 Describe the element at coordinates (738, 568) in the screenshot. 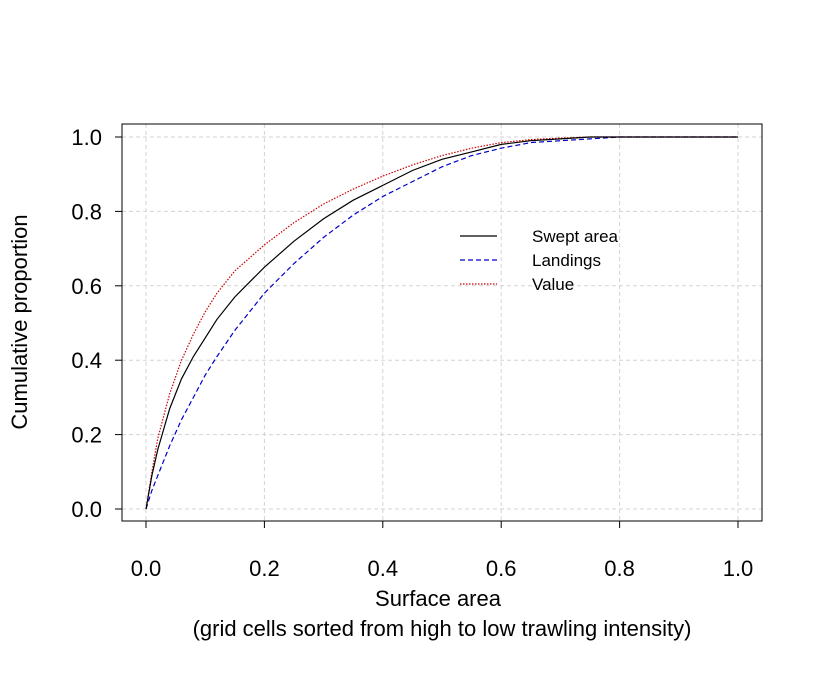

I see `x-tick-label: 1.0` at that location.